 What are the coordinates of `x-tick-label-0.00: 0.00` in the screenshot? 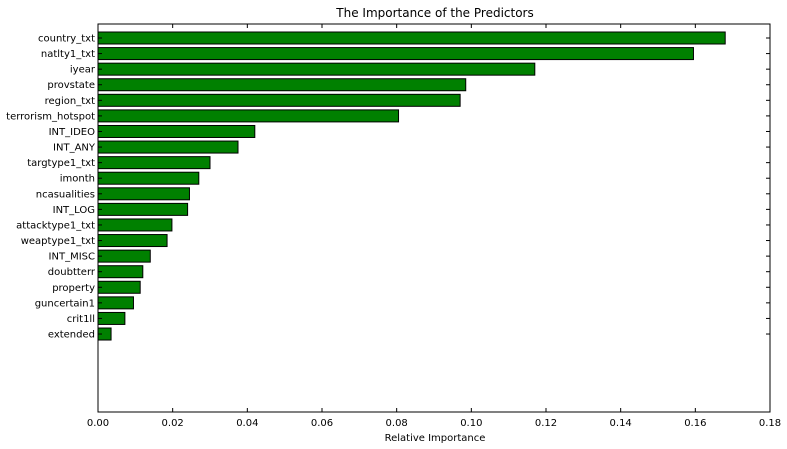 It's located at (98, 423).